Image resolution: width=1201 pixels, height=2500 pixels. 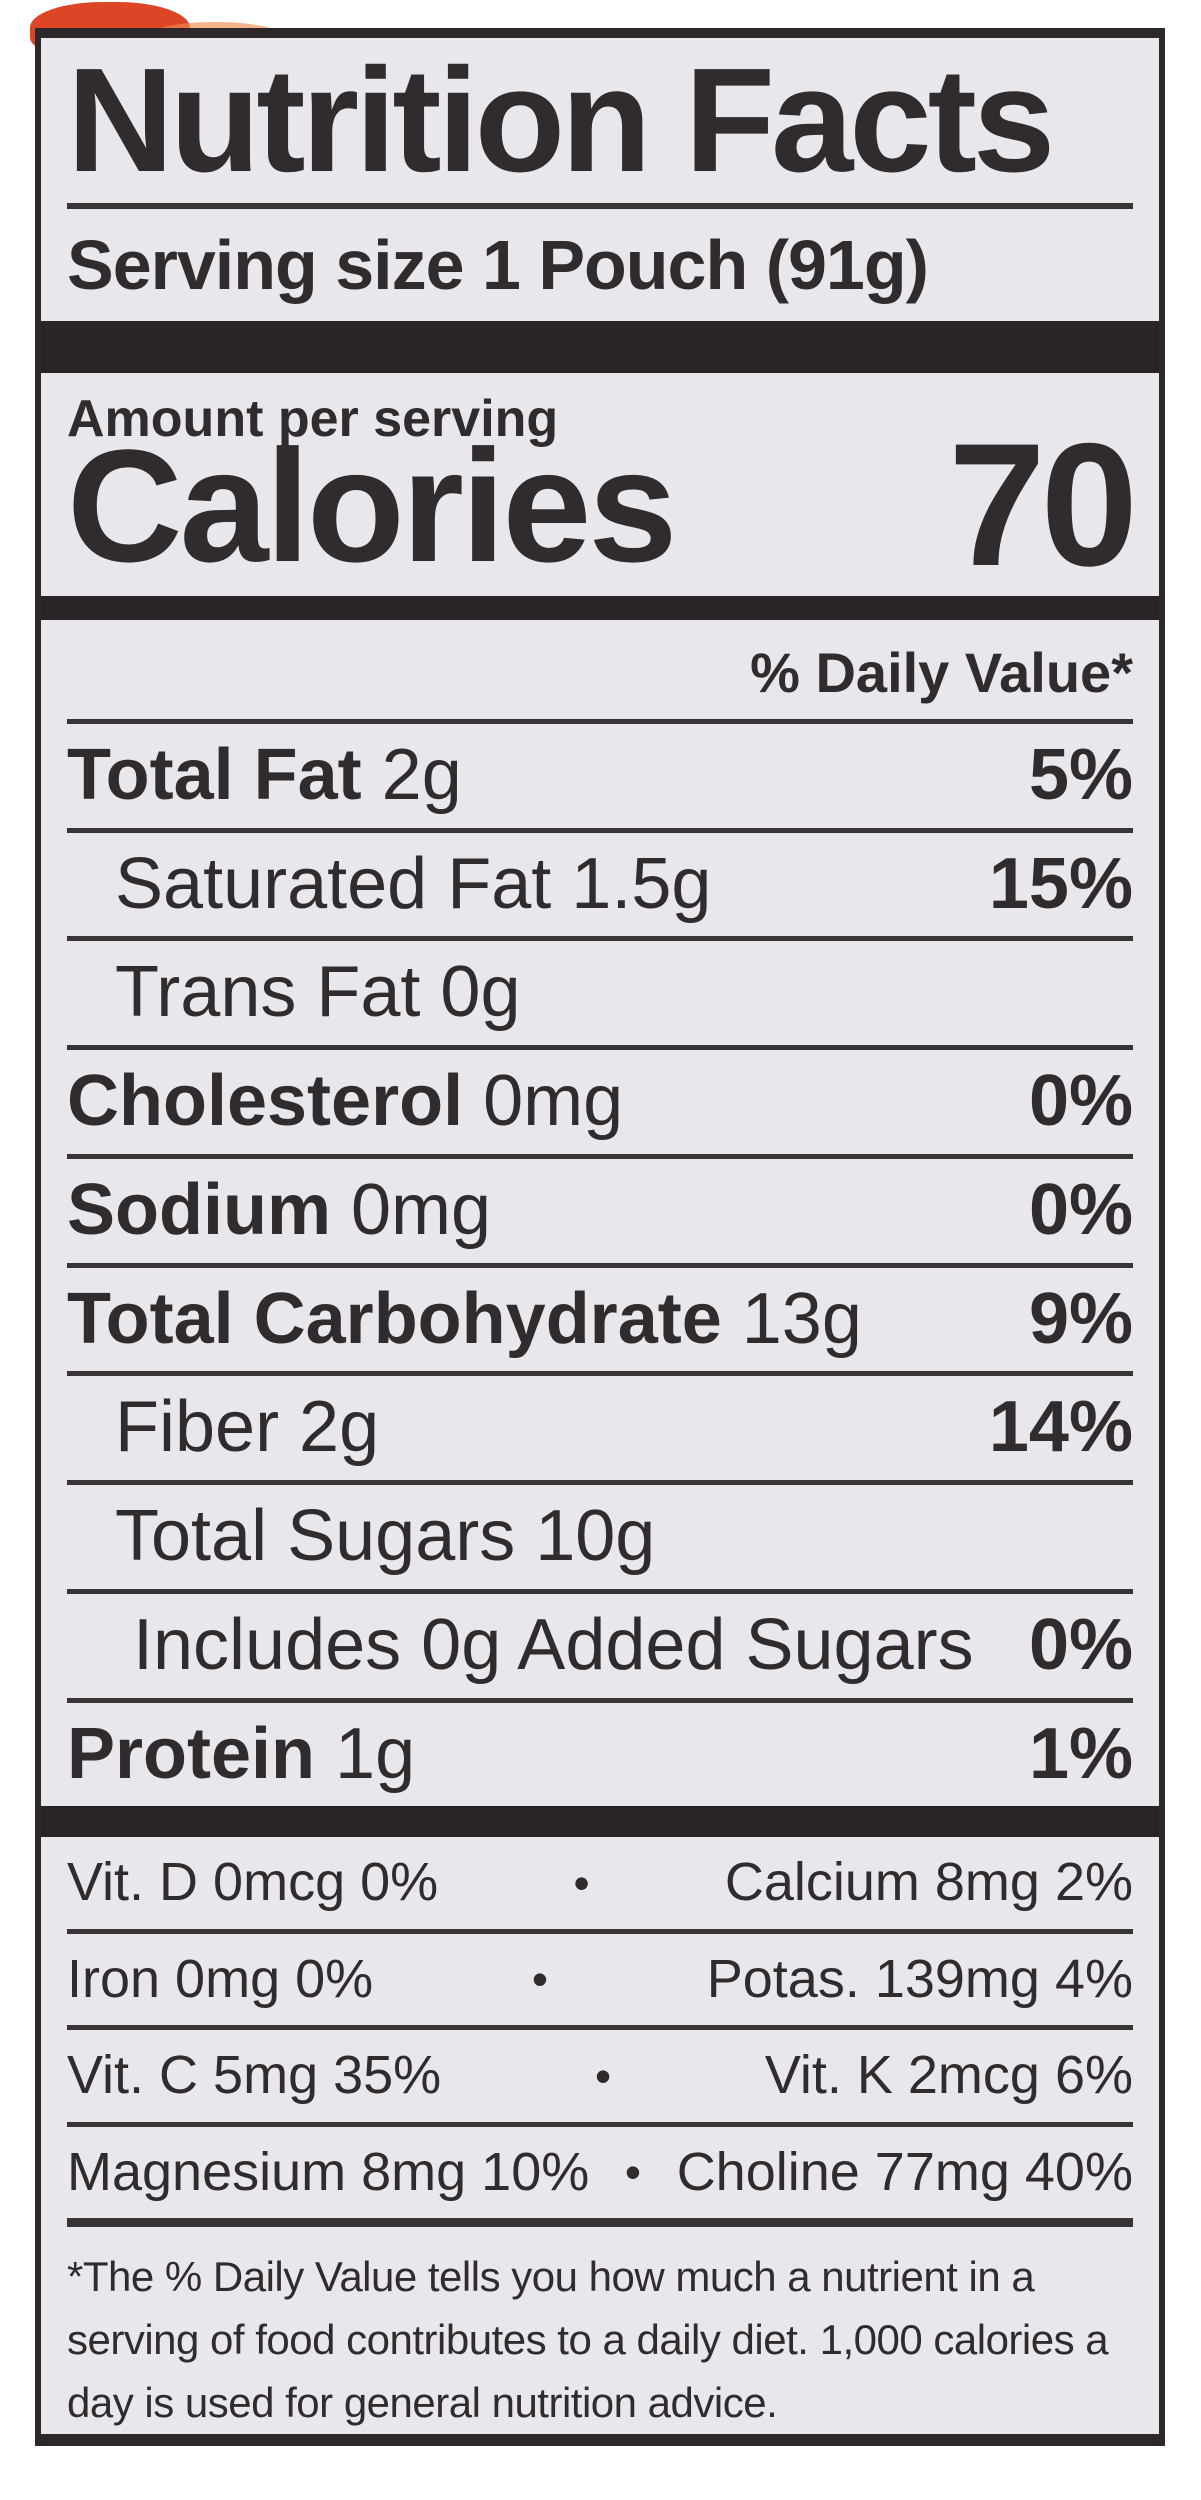 I want to click on nutrient-row: Trans Fat 0g, so click(x=600, y=996).